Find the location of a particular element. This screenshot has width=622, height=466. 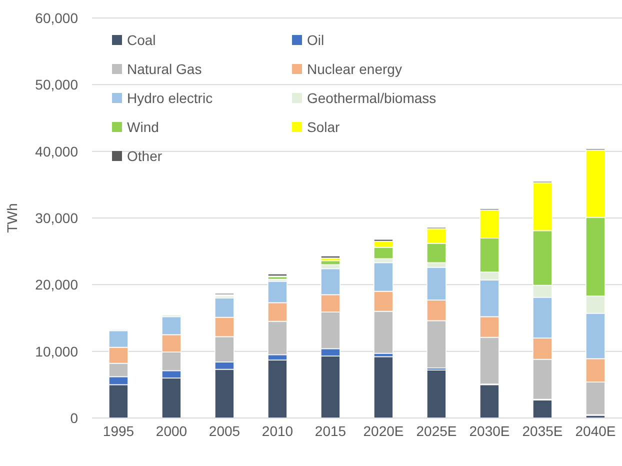

y-tick-label: 20,000 is located at coordinates (56, 284).